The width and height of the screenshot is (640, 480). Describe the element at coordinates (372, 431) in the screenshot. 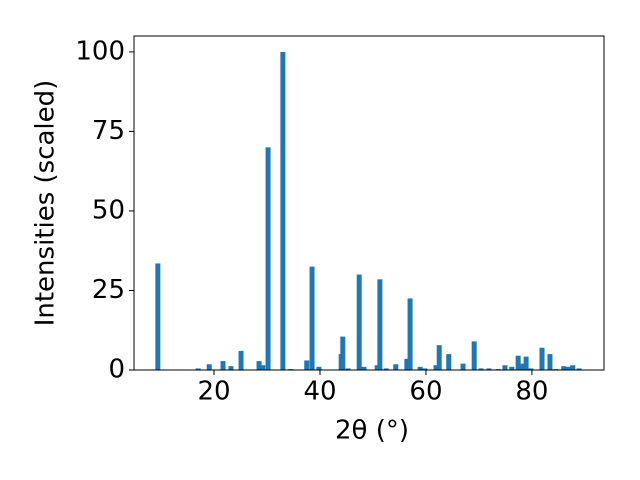

I see `x-axis-label: 2θ (°)` at that location.